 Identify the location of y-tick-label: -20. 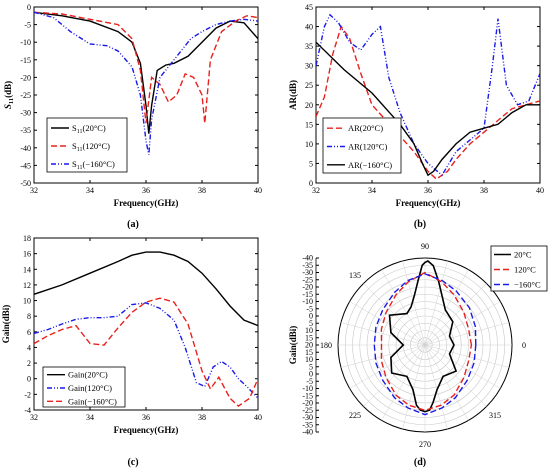
(25, 77).